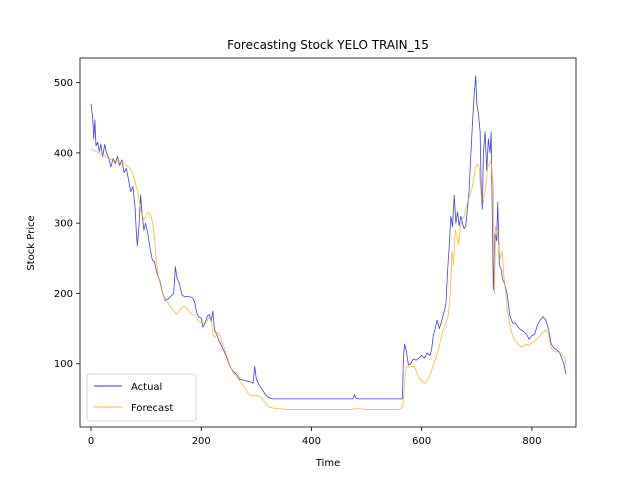 Image resolution: width=640 pixels, height=480 pixels. What do you see at coordinates (327, 463) in the screenshot?
I see `x-axis-title: Time` at bounding box center [327, 463].